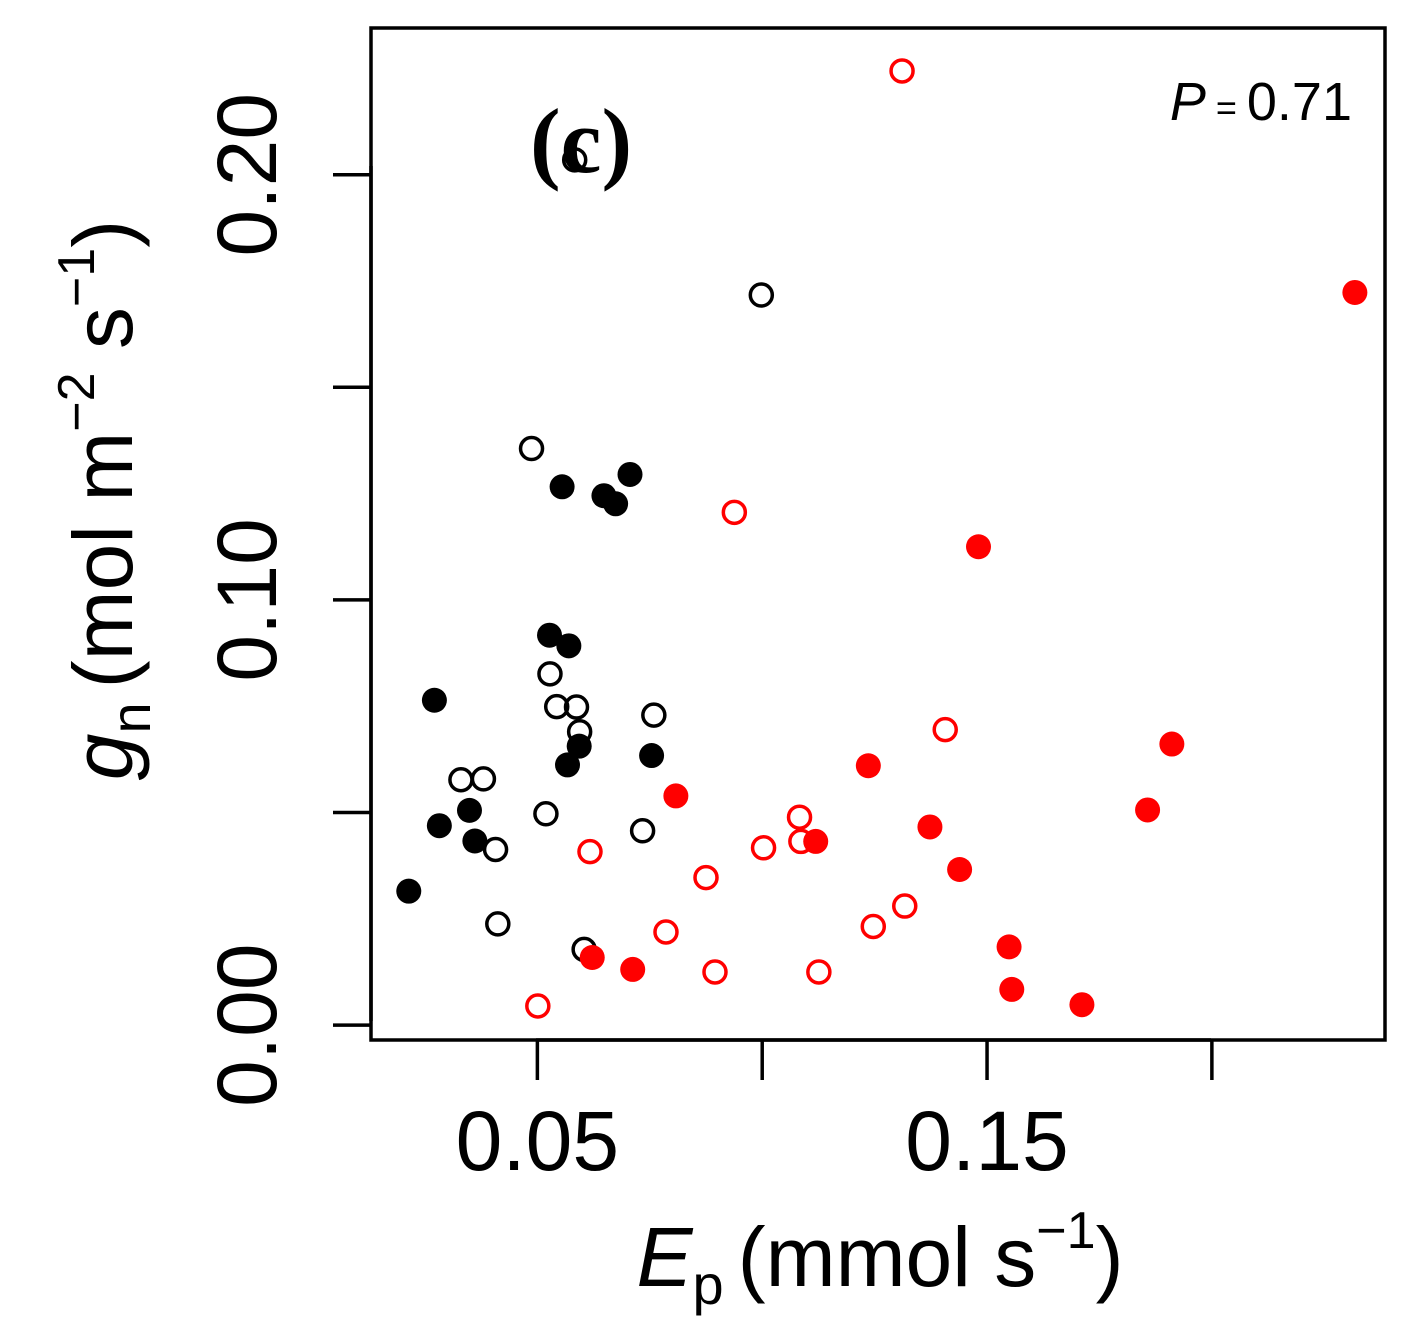 This screenshot has width=1423, height=1331. What do you see at coordinates (664, 1257) in the screenshot?
I see `x-axis-symbol: E` at bounding box center [664, 1257].